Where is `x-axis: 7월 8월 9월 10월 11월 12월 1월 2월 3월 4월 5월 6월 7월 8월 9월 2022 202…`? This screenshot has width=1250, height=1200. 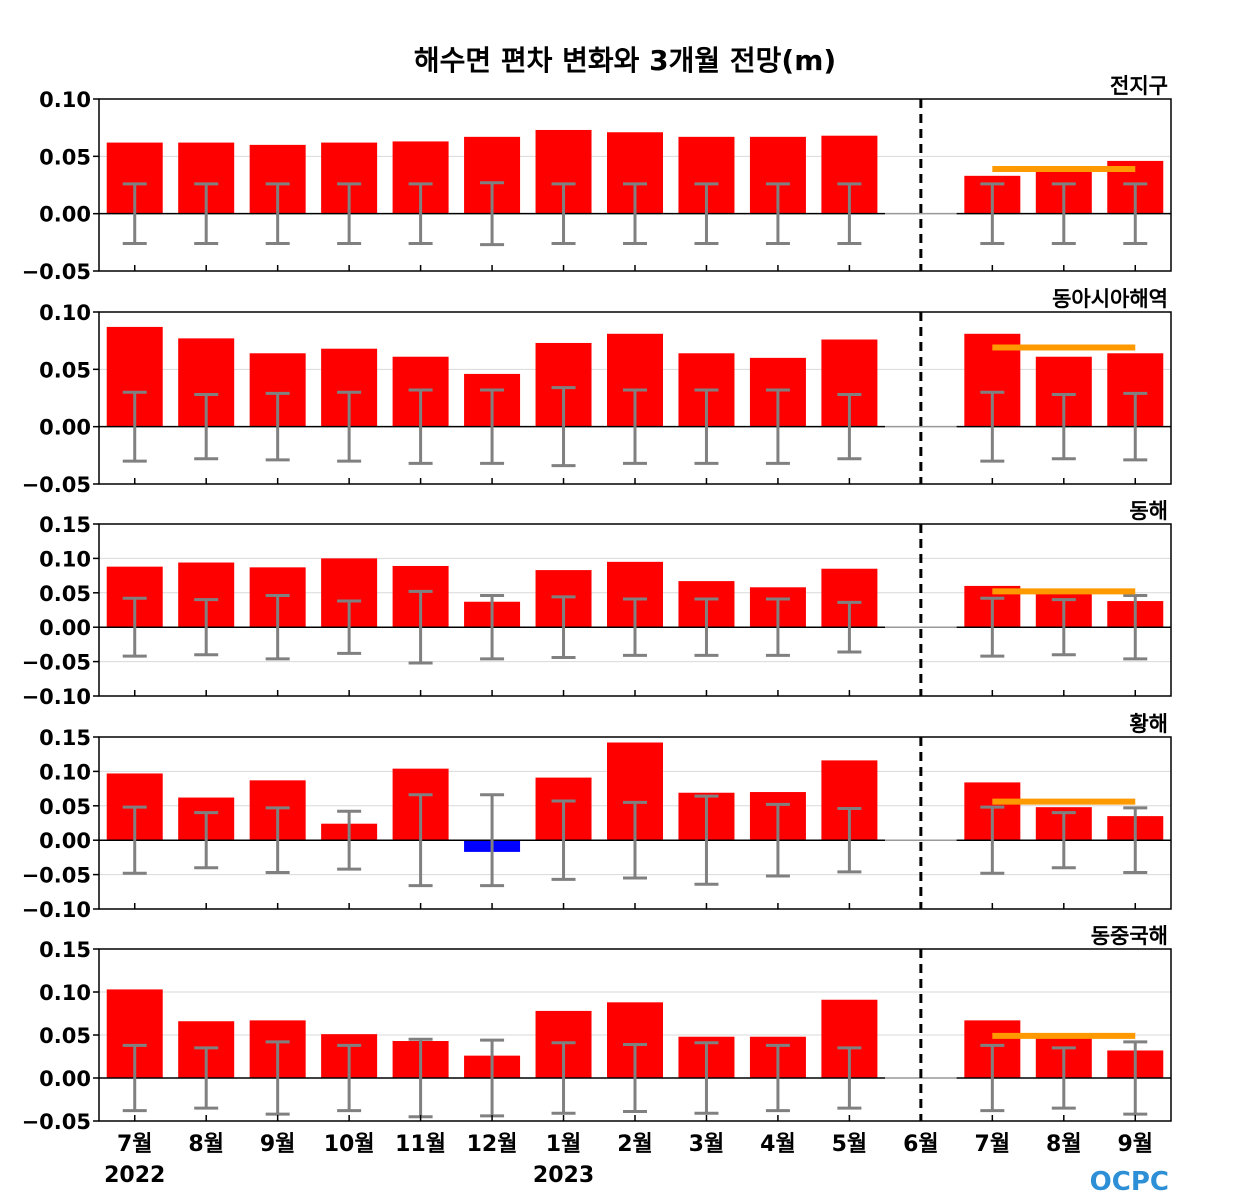 x-axis: 7월 8월 9월 10월 11월 12월 1월 2월 3월 4월 5월 6월 7월 8월 9월 2022 202… is located at coordinates (628, 1160).